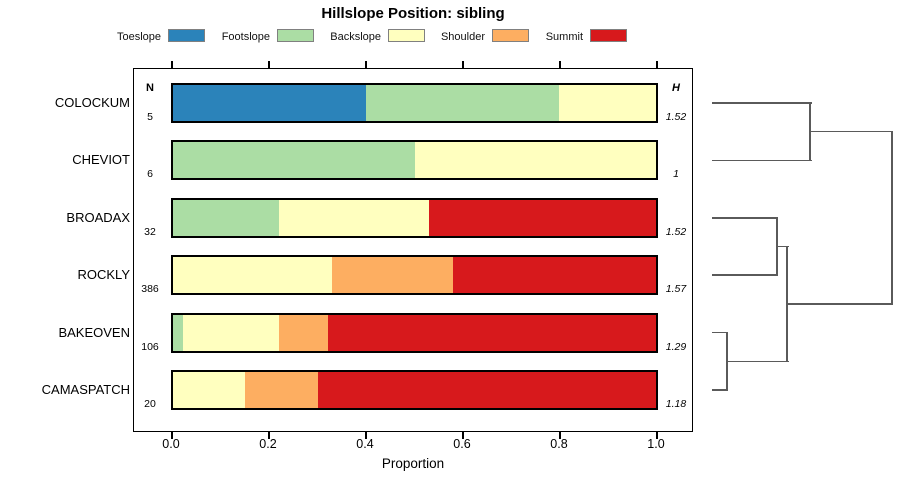 The height and width of the screenshot is (500, 900). I want to click on n-value: 6, so click(150, 174).